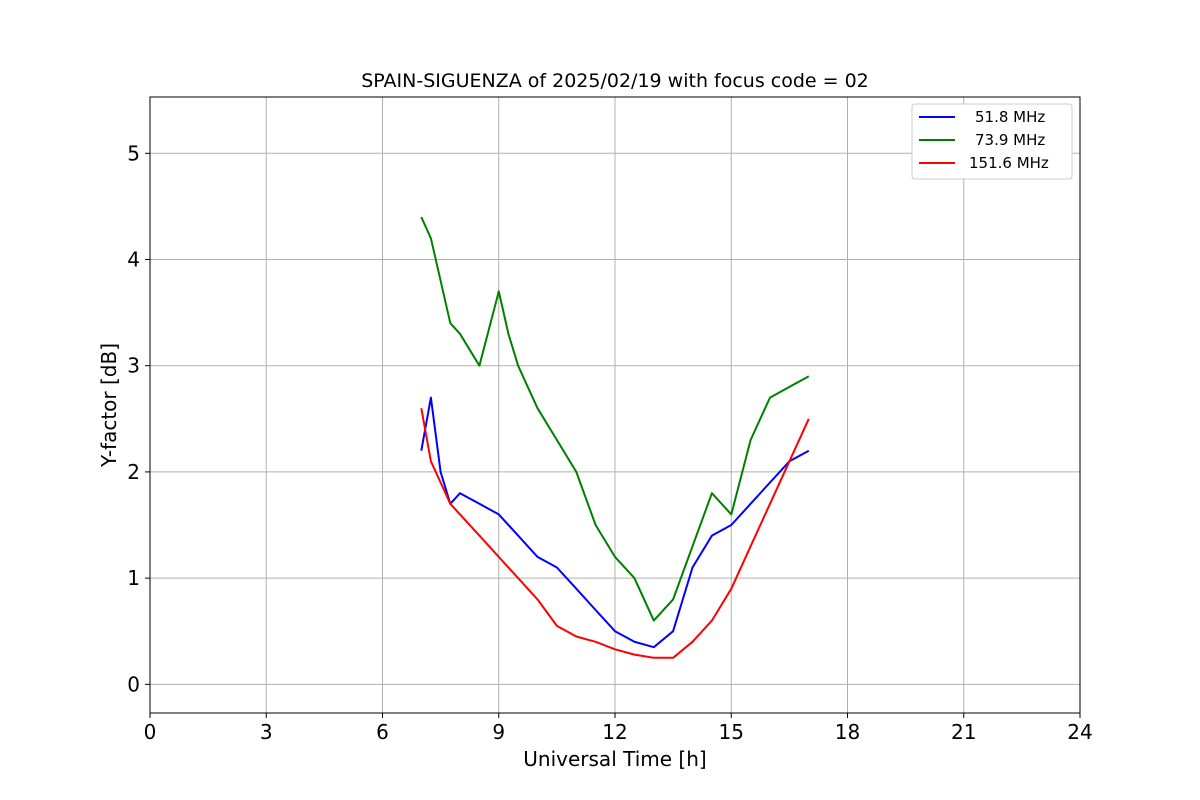  I want to click on x-tick-label: 0, so click(150, 732).